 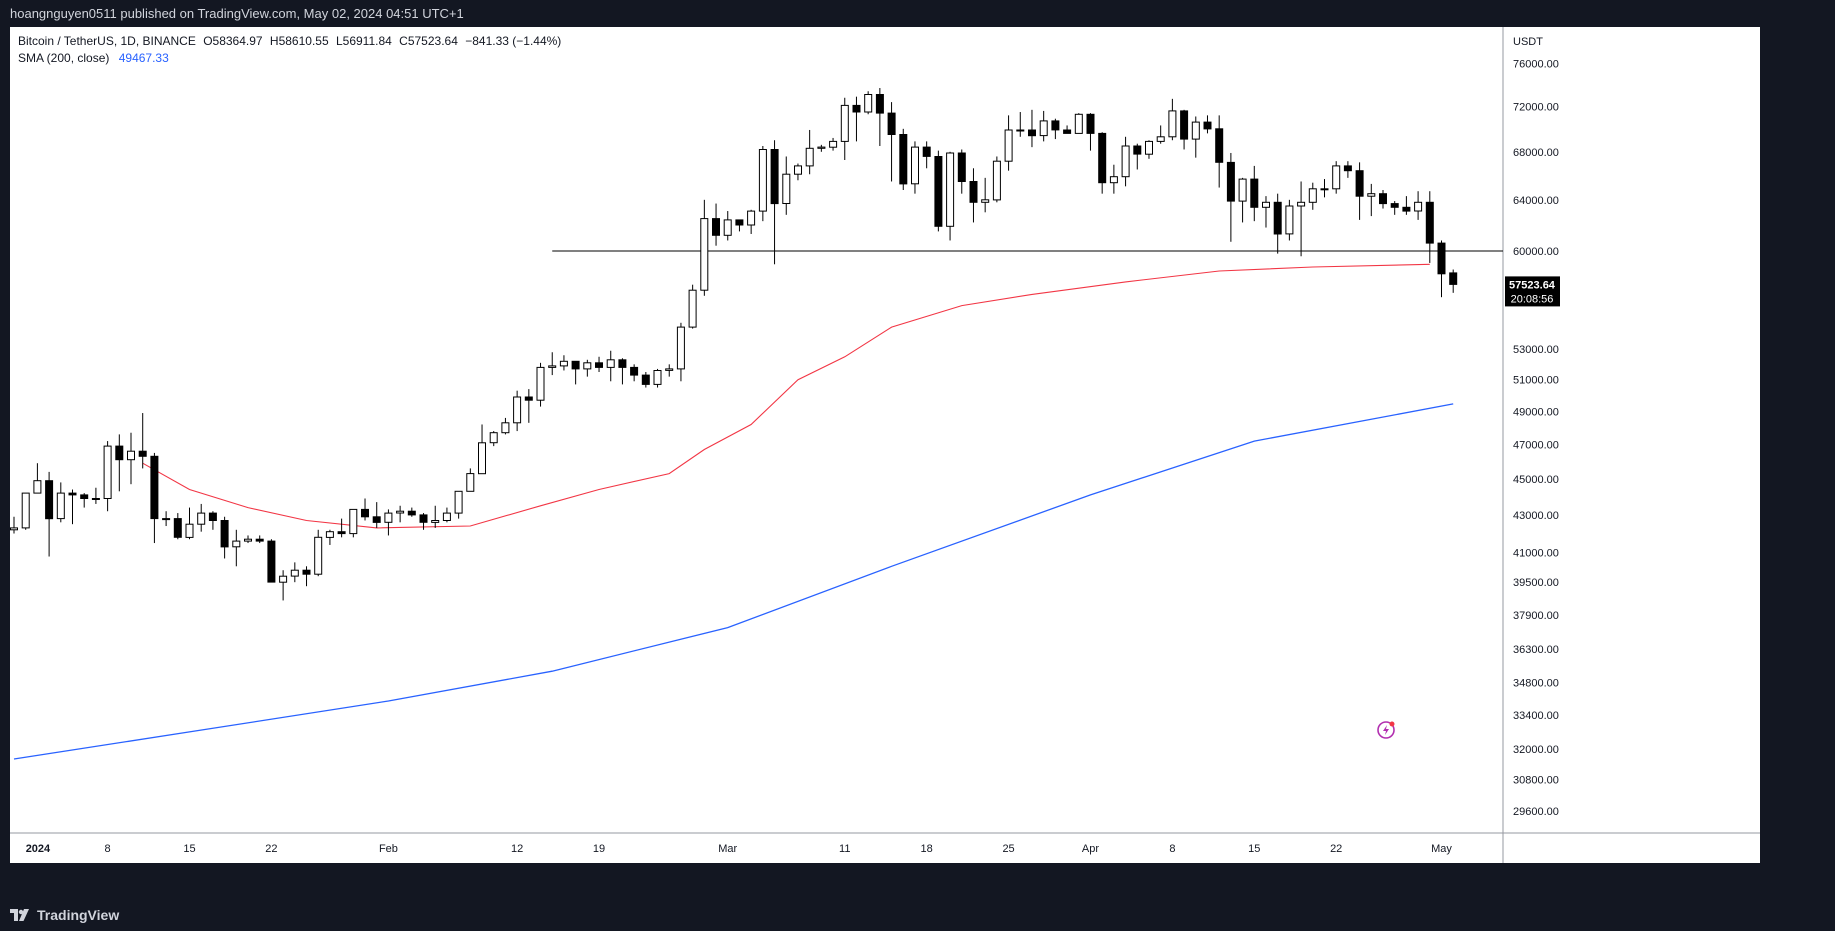 What do you see at coordinates (927, 849) in the screenshot?
I see `time-tick-label: 18` at bounding box center [927, 849].